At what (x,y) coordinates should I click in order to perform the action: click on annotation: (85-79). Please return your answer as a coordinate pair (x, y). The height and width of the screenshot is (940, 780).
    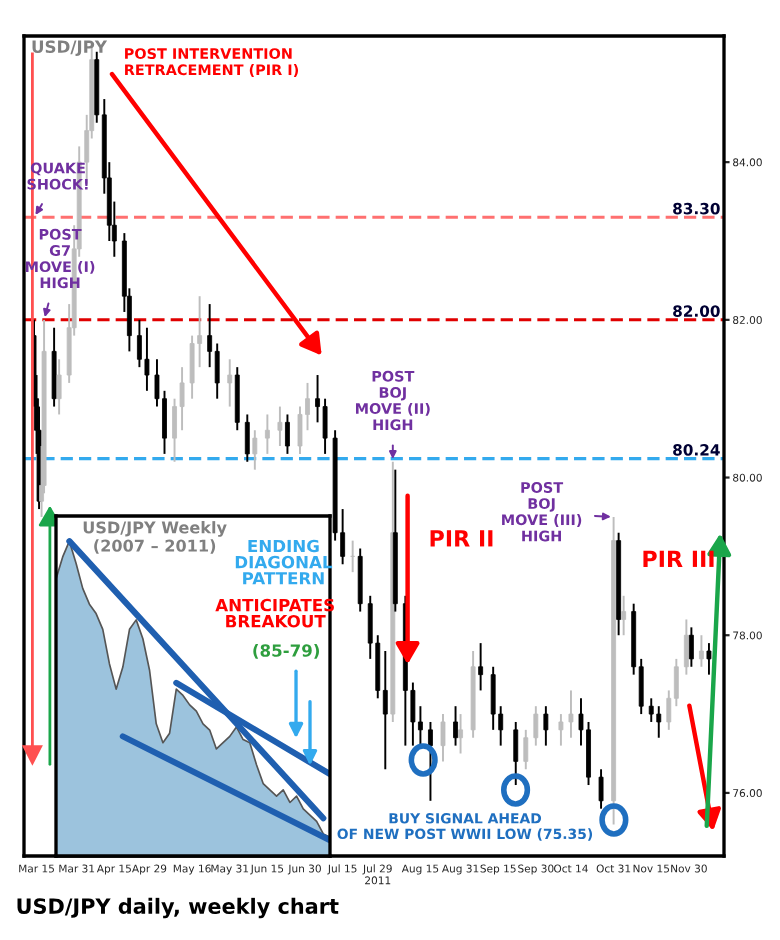
    Looking at the image, I should click on (286, 651).